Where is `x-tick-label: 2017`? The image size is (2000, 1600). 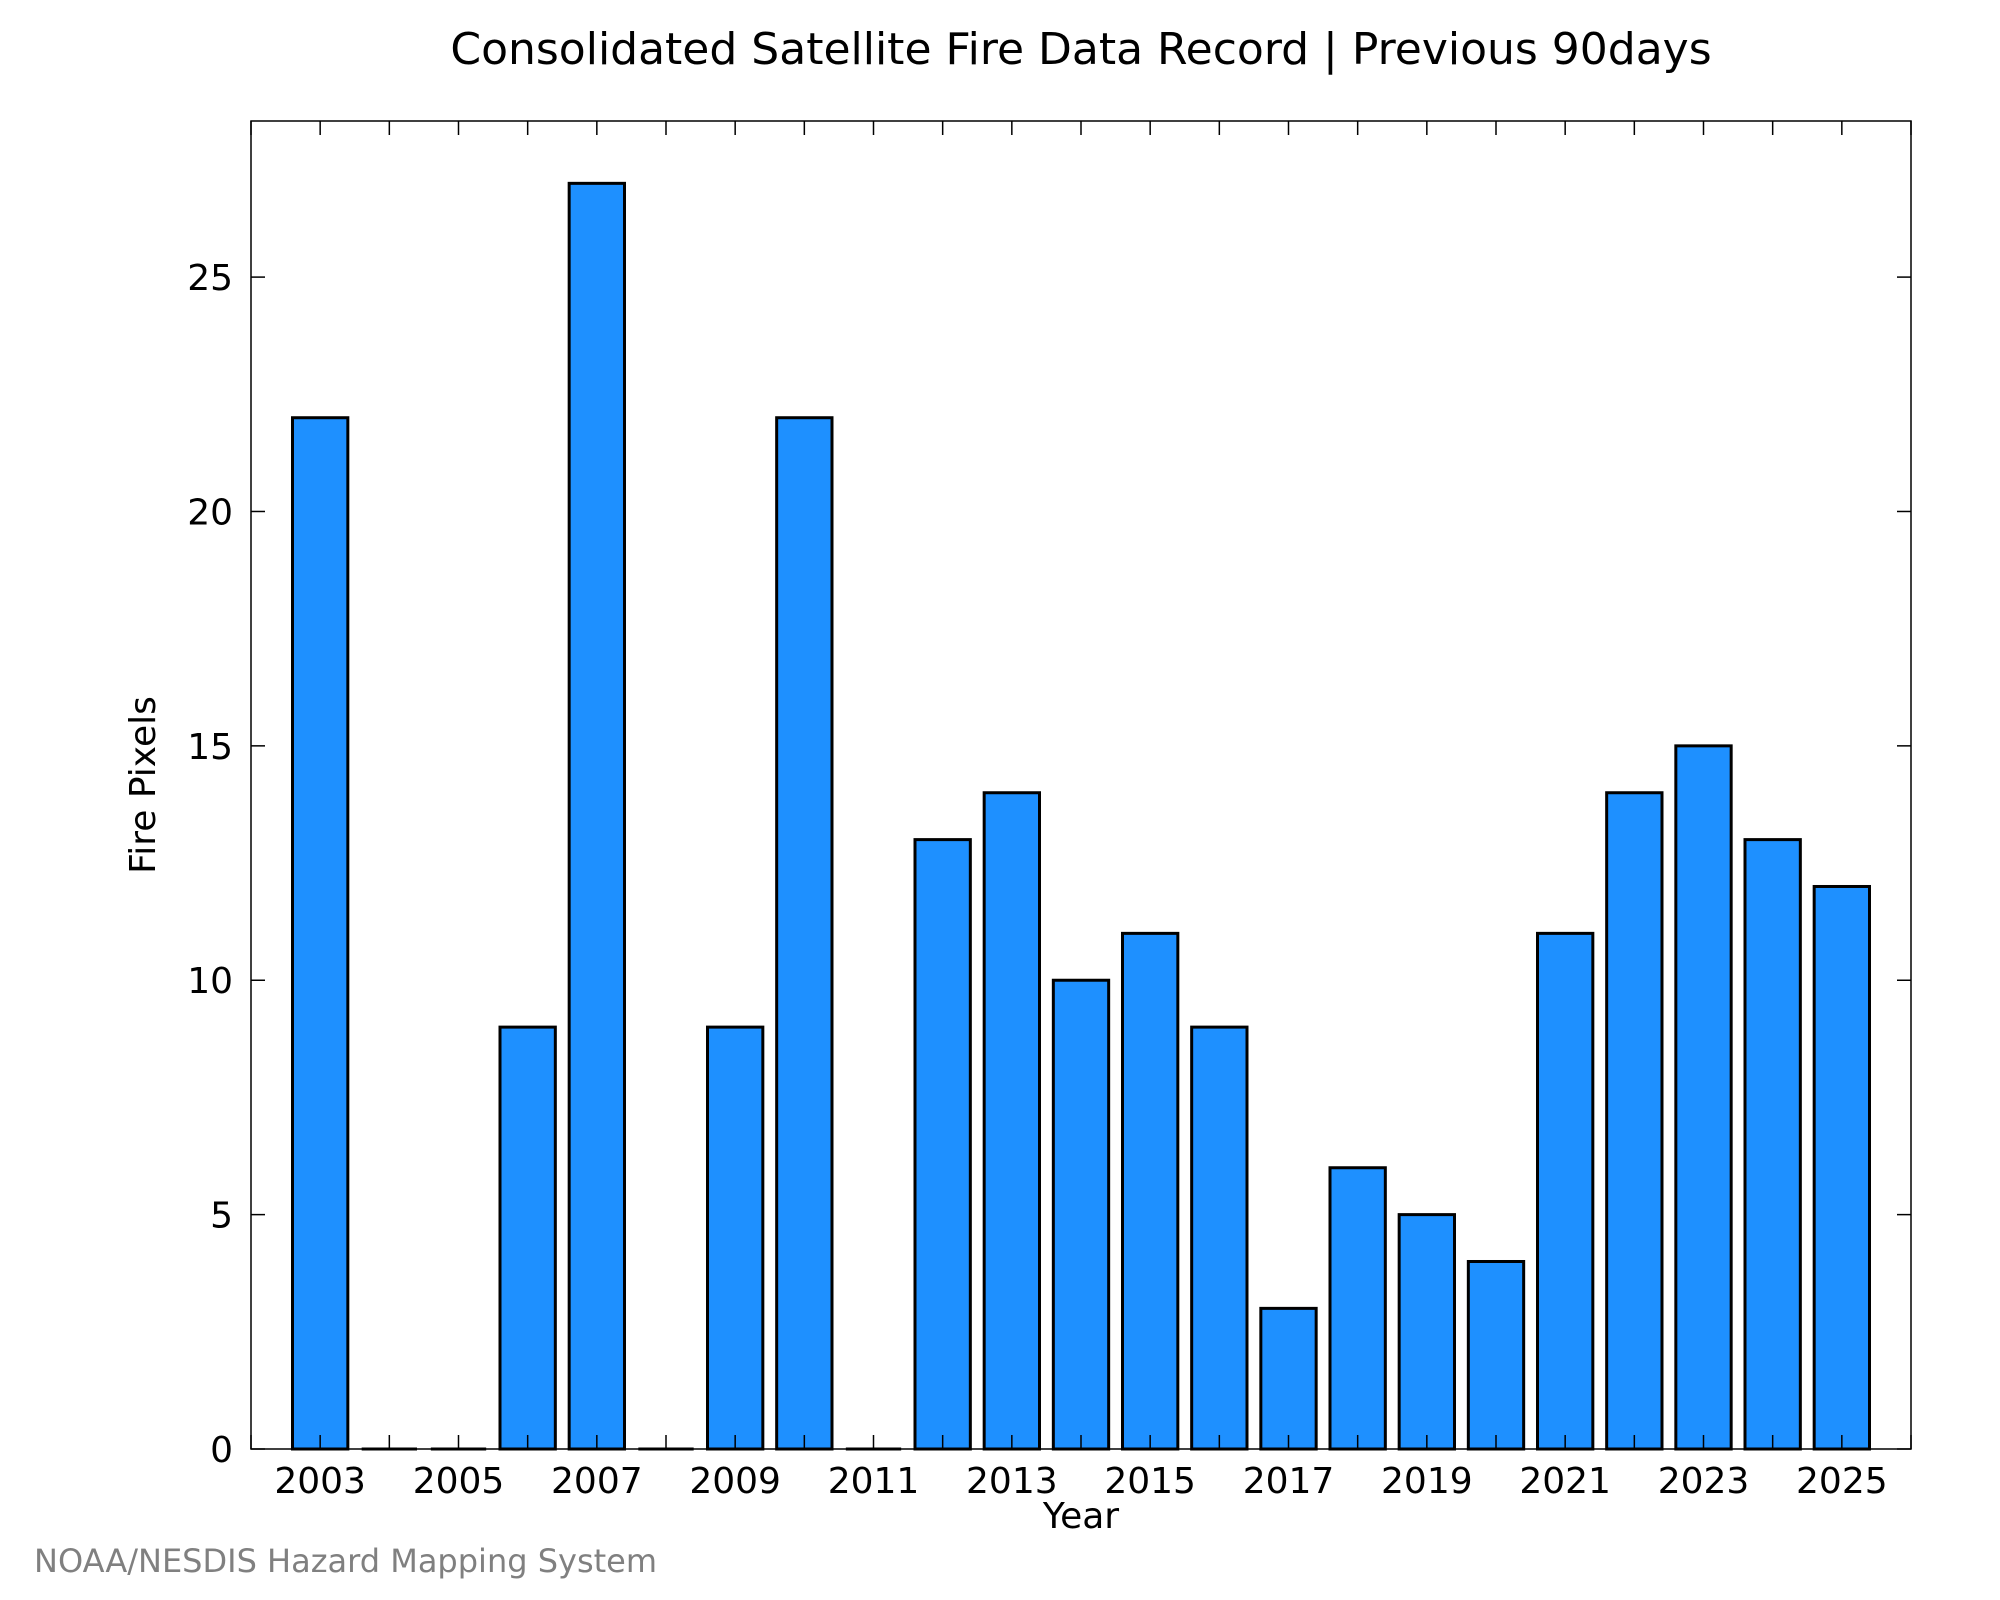 x-tick-label: 2017 is located at coordinates (1289, 1481).